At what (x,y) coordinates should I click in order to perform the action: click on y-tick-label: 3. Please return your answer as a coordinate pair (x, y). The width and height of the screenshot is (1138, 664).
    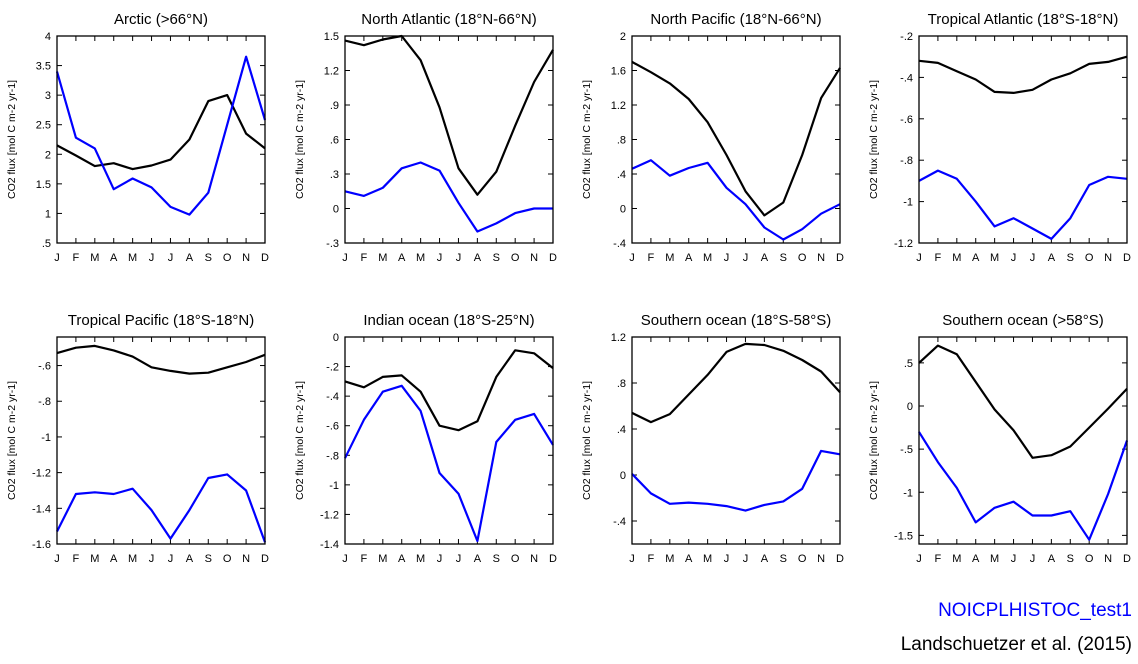
    Looking at the image, I should click on (48, 96).